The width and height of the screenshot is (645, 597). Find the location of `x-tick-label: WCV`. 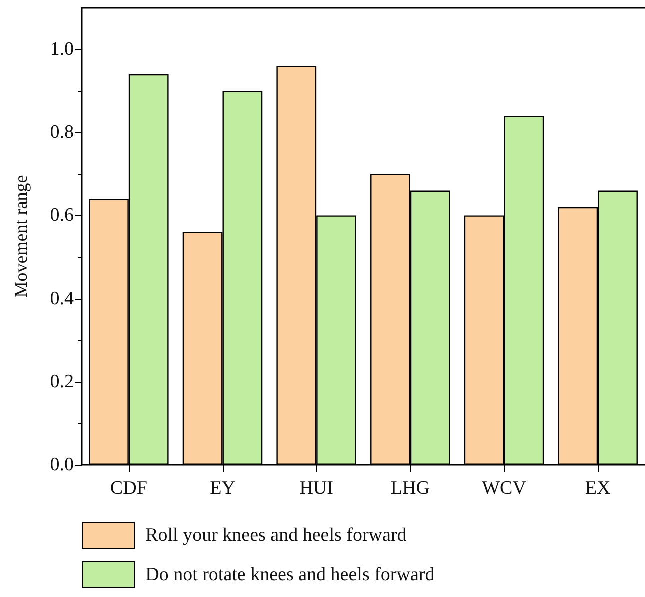

x-tick-label: WCV is located at coordinates (504, 488).